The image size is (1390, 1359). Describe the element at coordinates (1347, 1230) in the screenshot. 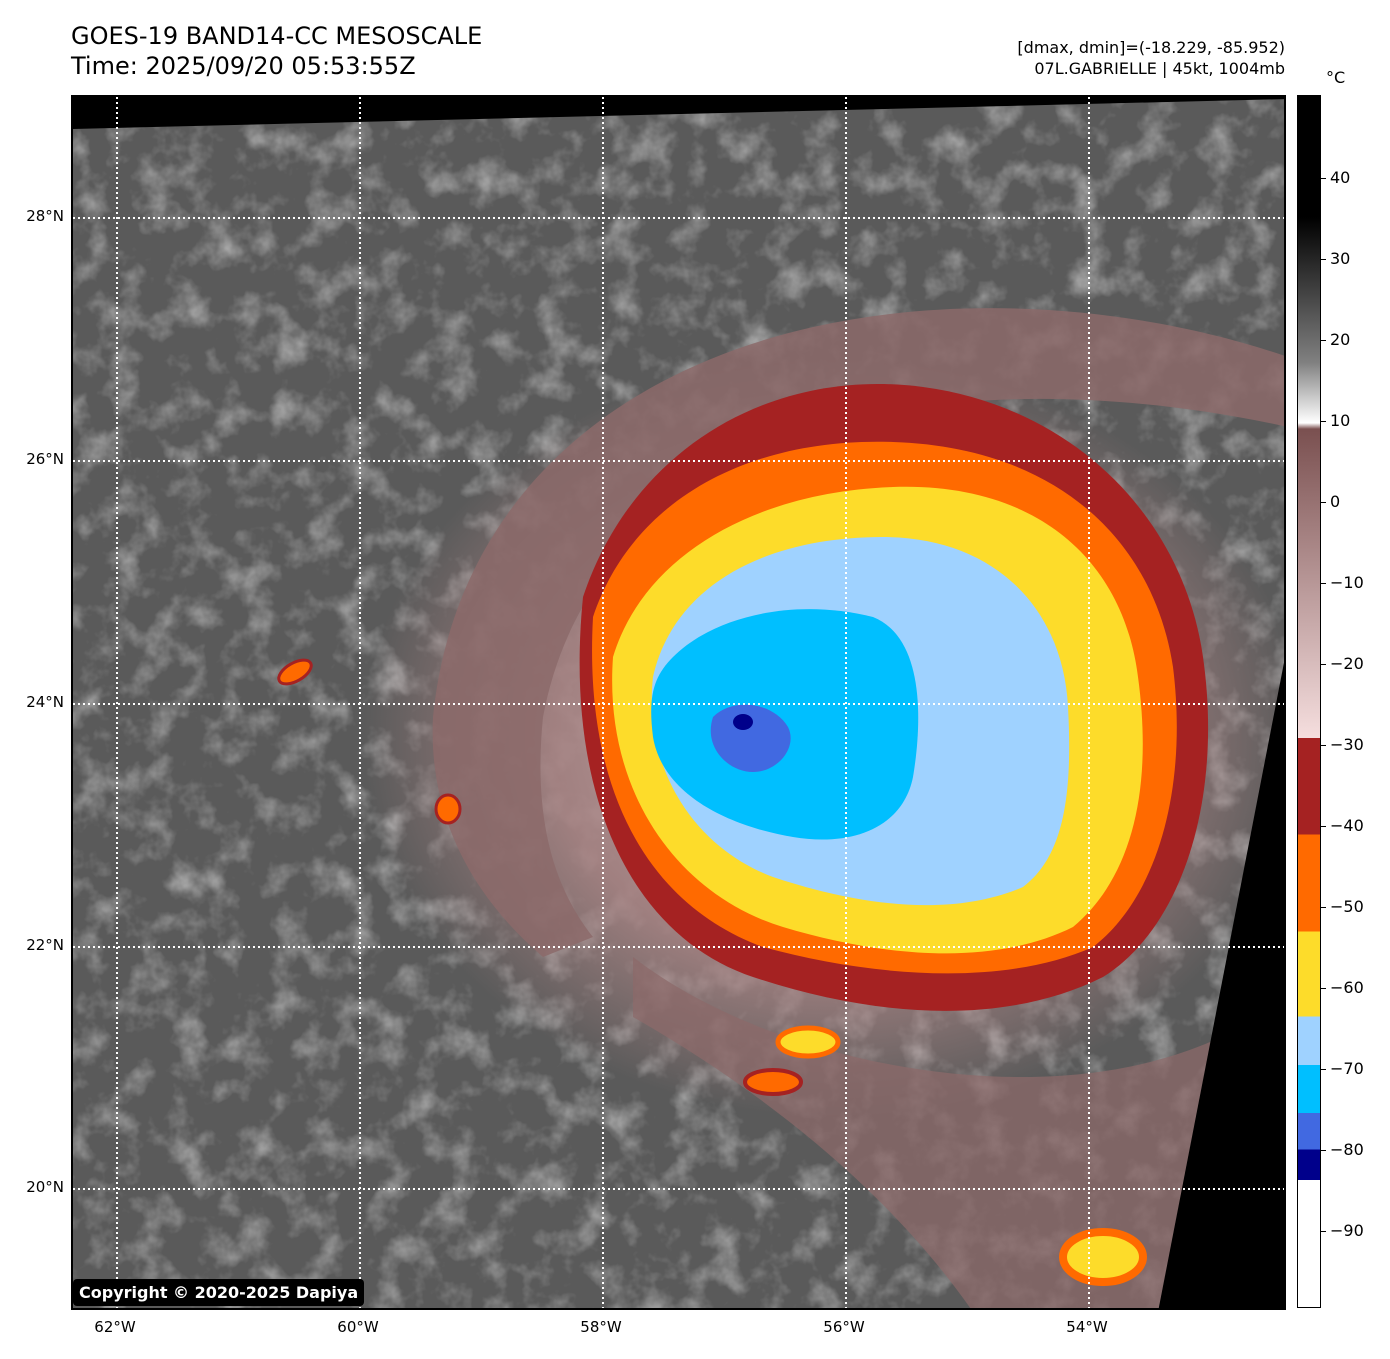

I see `colorbar-tick-label: −90` at that location.